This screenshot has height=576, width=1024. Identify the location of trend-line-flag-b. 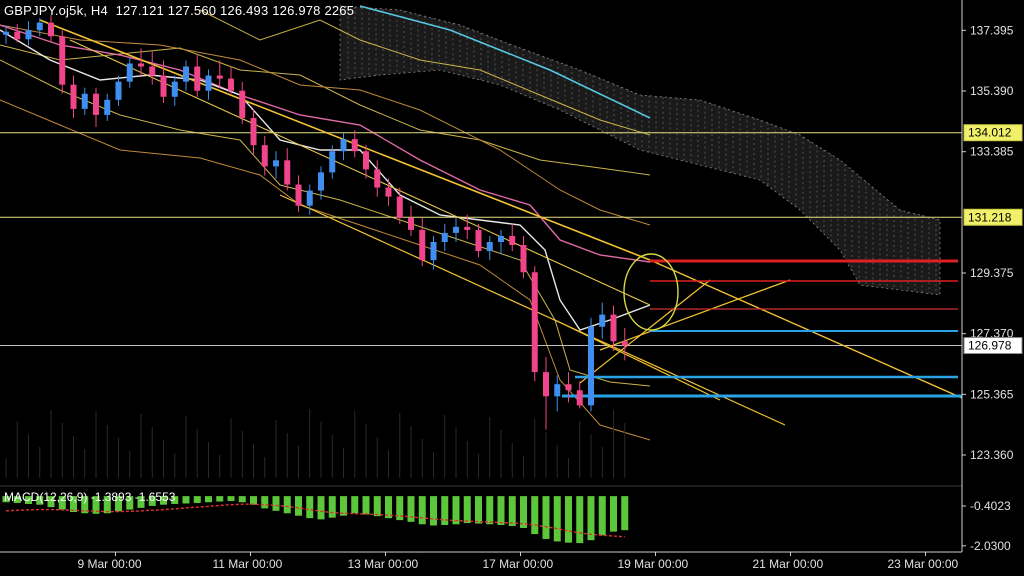
(695, 315).